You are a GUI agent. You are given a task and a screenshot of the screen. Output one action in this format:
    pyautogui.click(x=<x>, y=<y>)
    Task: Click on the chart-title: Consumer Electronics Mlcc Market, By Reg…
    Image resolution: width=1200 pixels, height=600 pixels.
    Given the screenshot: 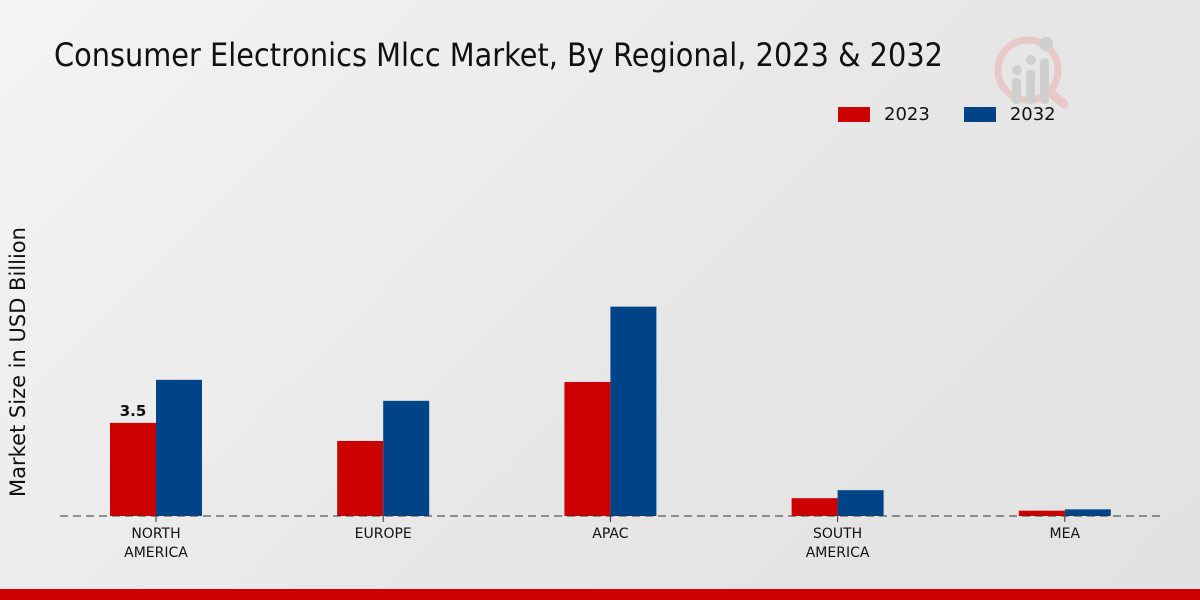 What is the action you would take?
    pyautogui.click(x=498, y=55)
    